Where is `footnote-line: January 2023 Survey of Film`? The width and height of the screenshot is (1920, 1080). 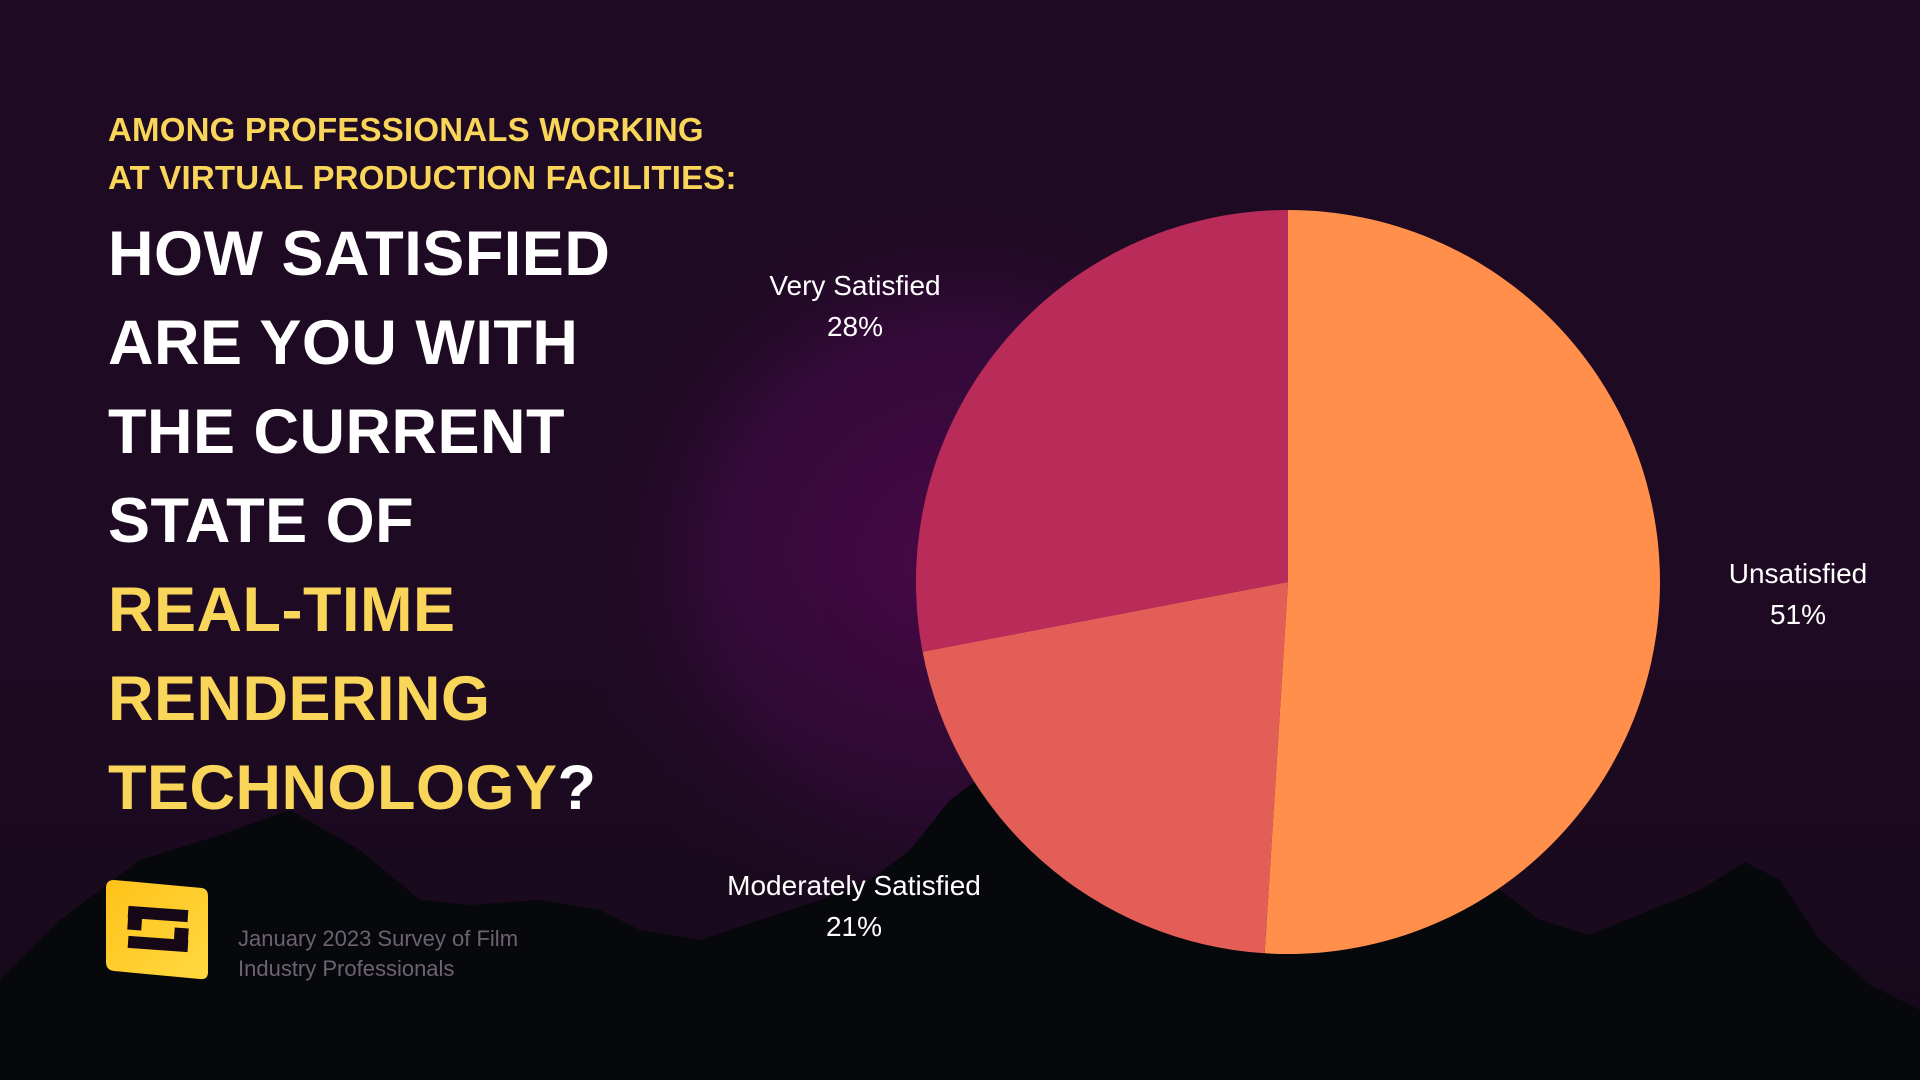
footnote-line: January 2023 Survey of Film is located at coordinates (378, 938).